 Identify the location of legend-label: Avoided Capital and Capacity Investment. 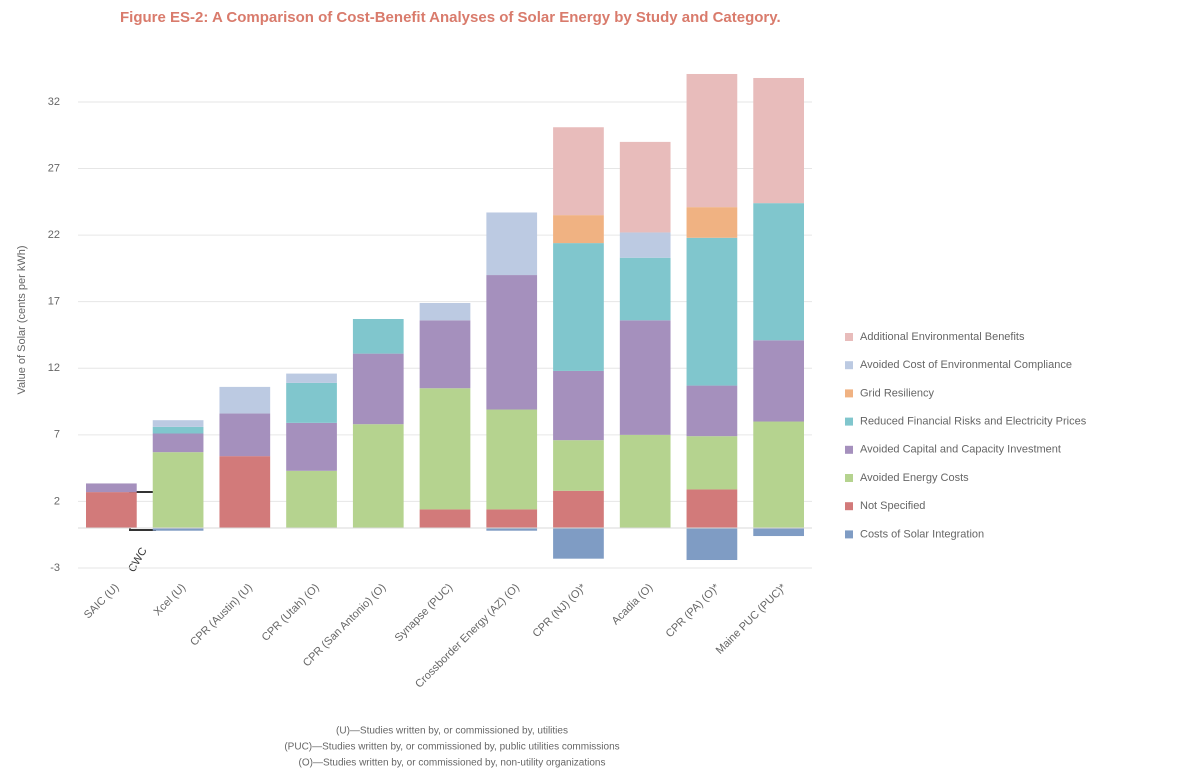
(960, 450).